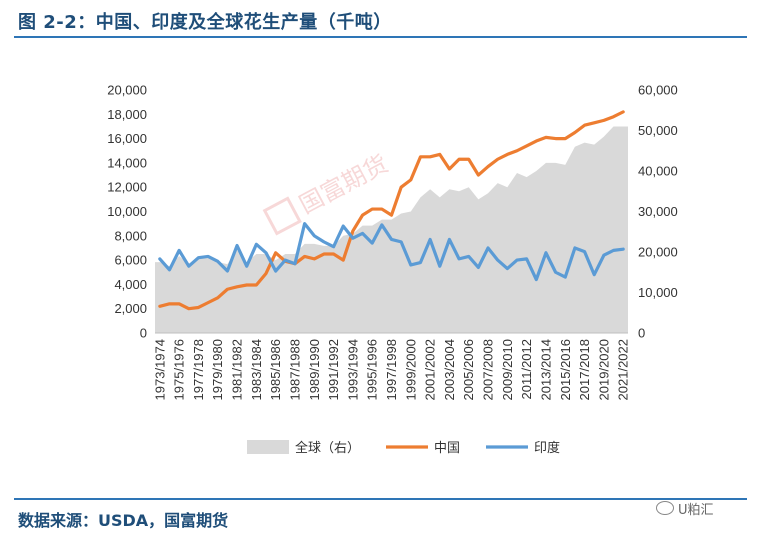 The image size is (762, 537). Describe the element at coordinates (130, 235) in the screenshot. I see `y-left-tick-label: 8,000` at that location.